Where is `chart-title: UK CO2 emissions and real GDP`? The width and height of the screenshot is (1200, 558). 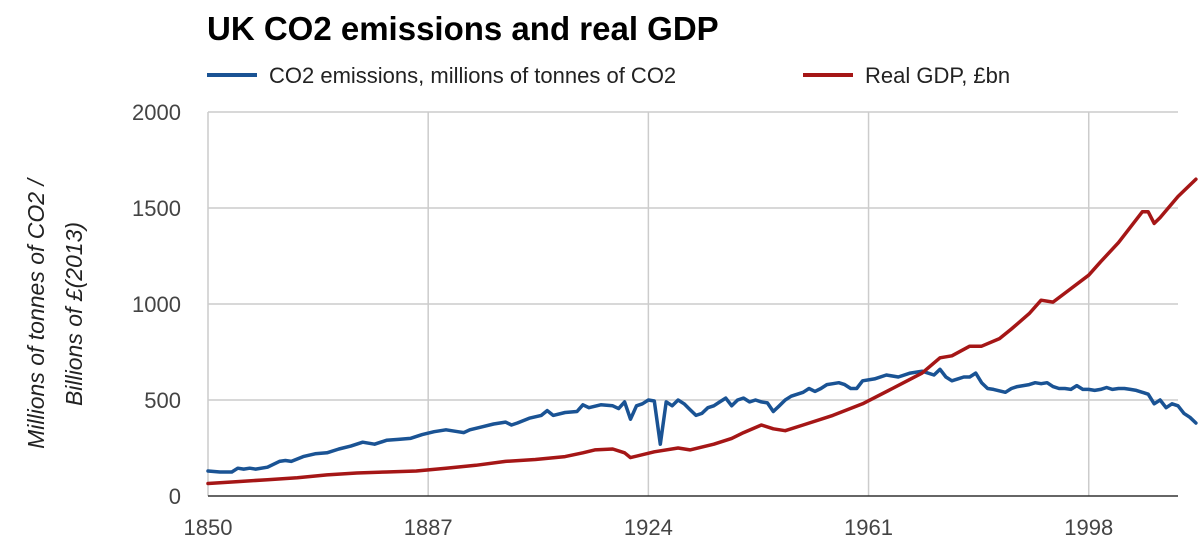
chart-title: UK CO2 emissions and real GDP is located at coordinates (463, 28).